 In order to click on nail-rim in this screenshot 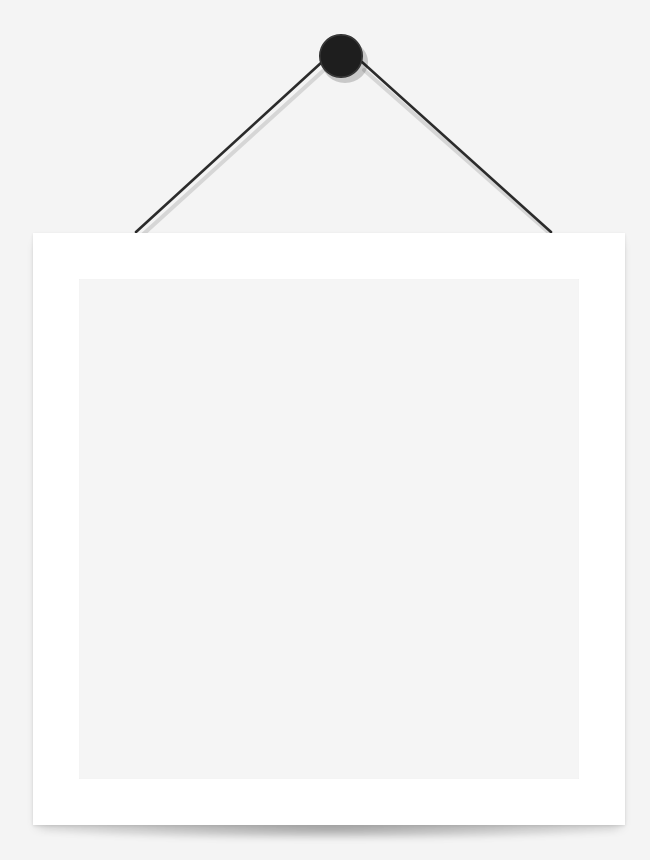, I will do `click(341, 56)`.